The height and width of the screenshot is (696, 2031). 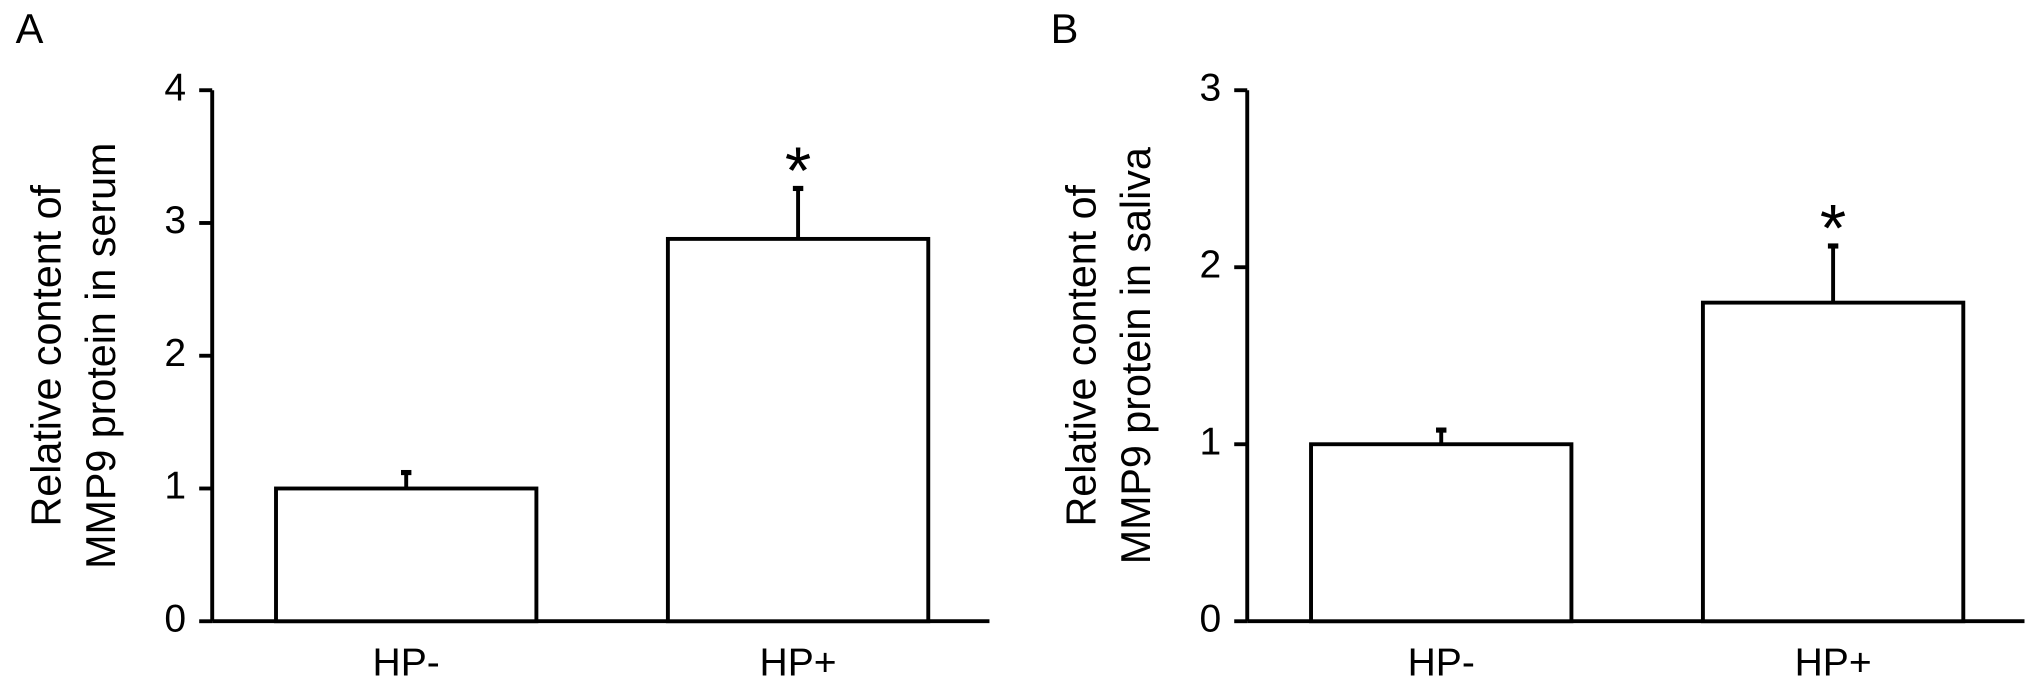 I want to click on y-tick-label: 4, so click(x=175, y=88).